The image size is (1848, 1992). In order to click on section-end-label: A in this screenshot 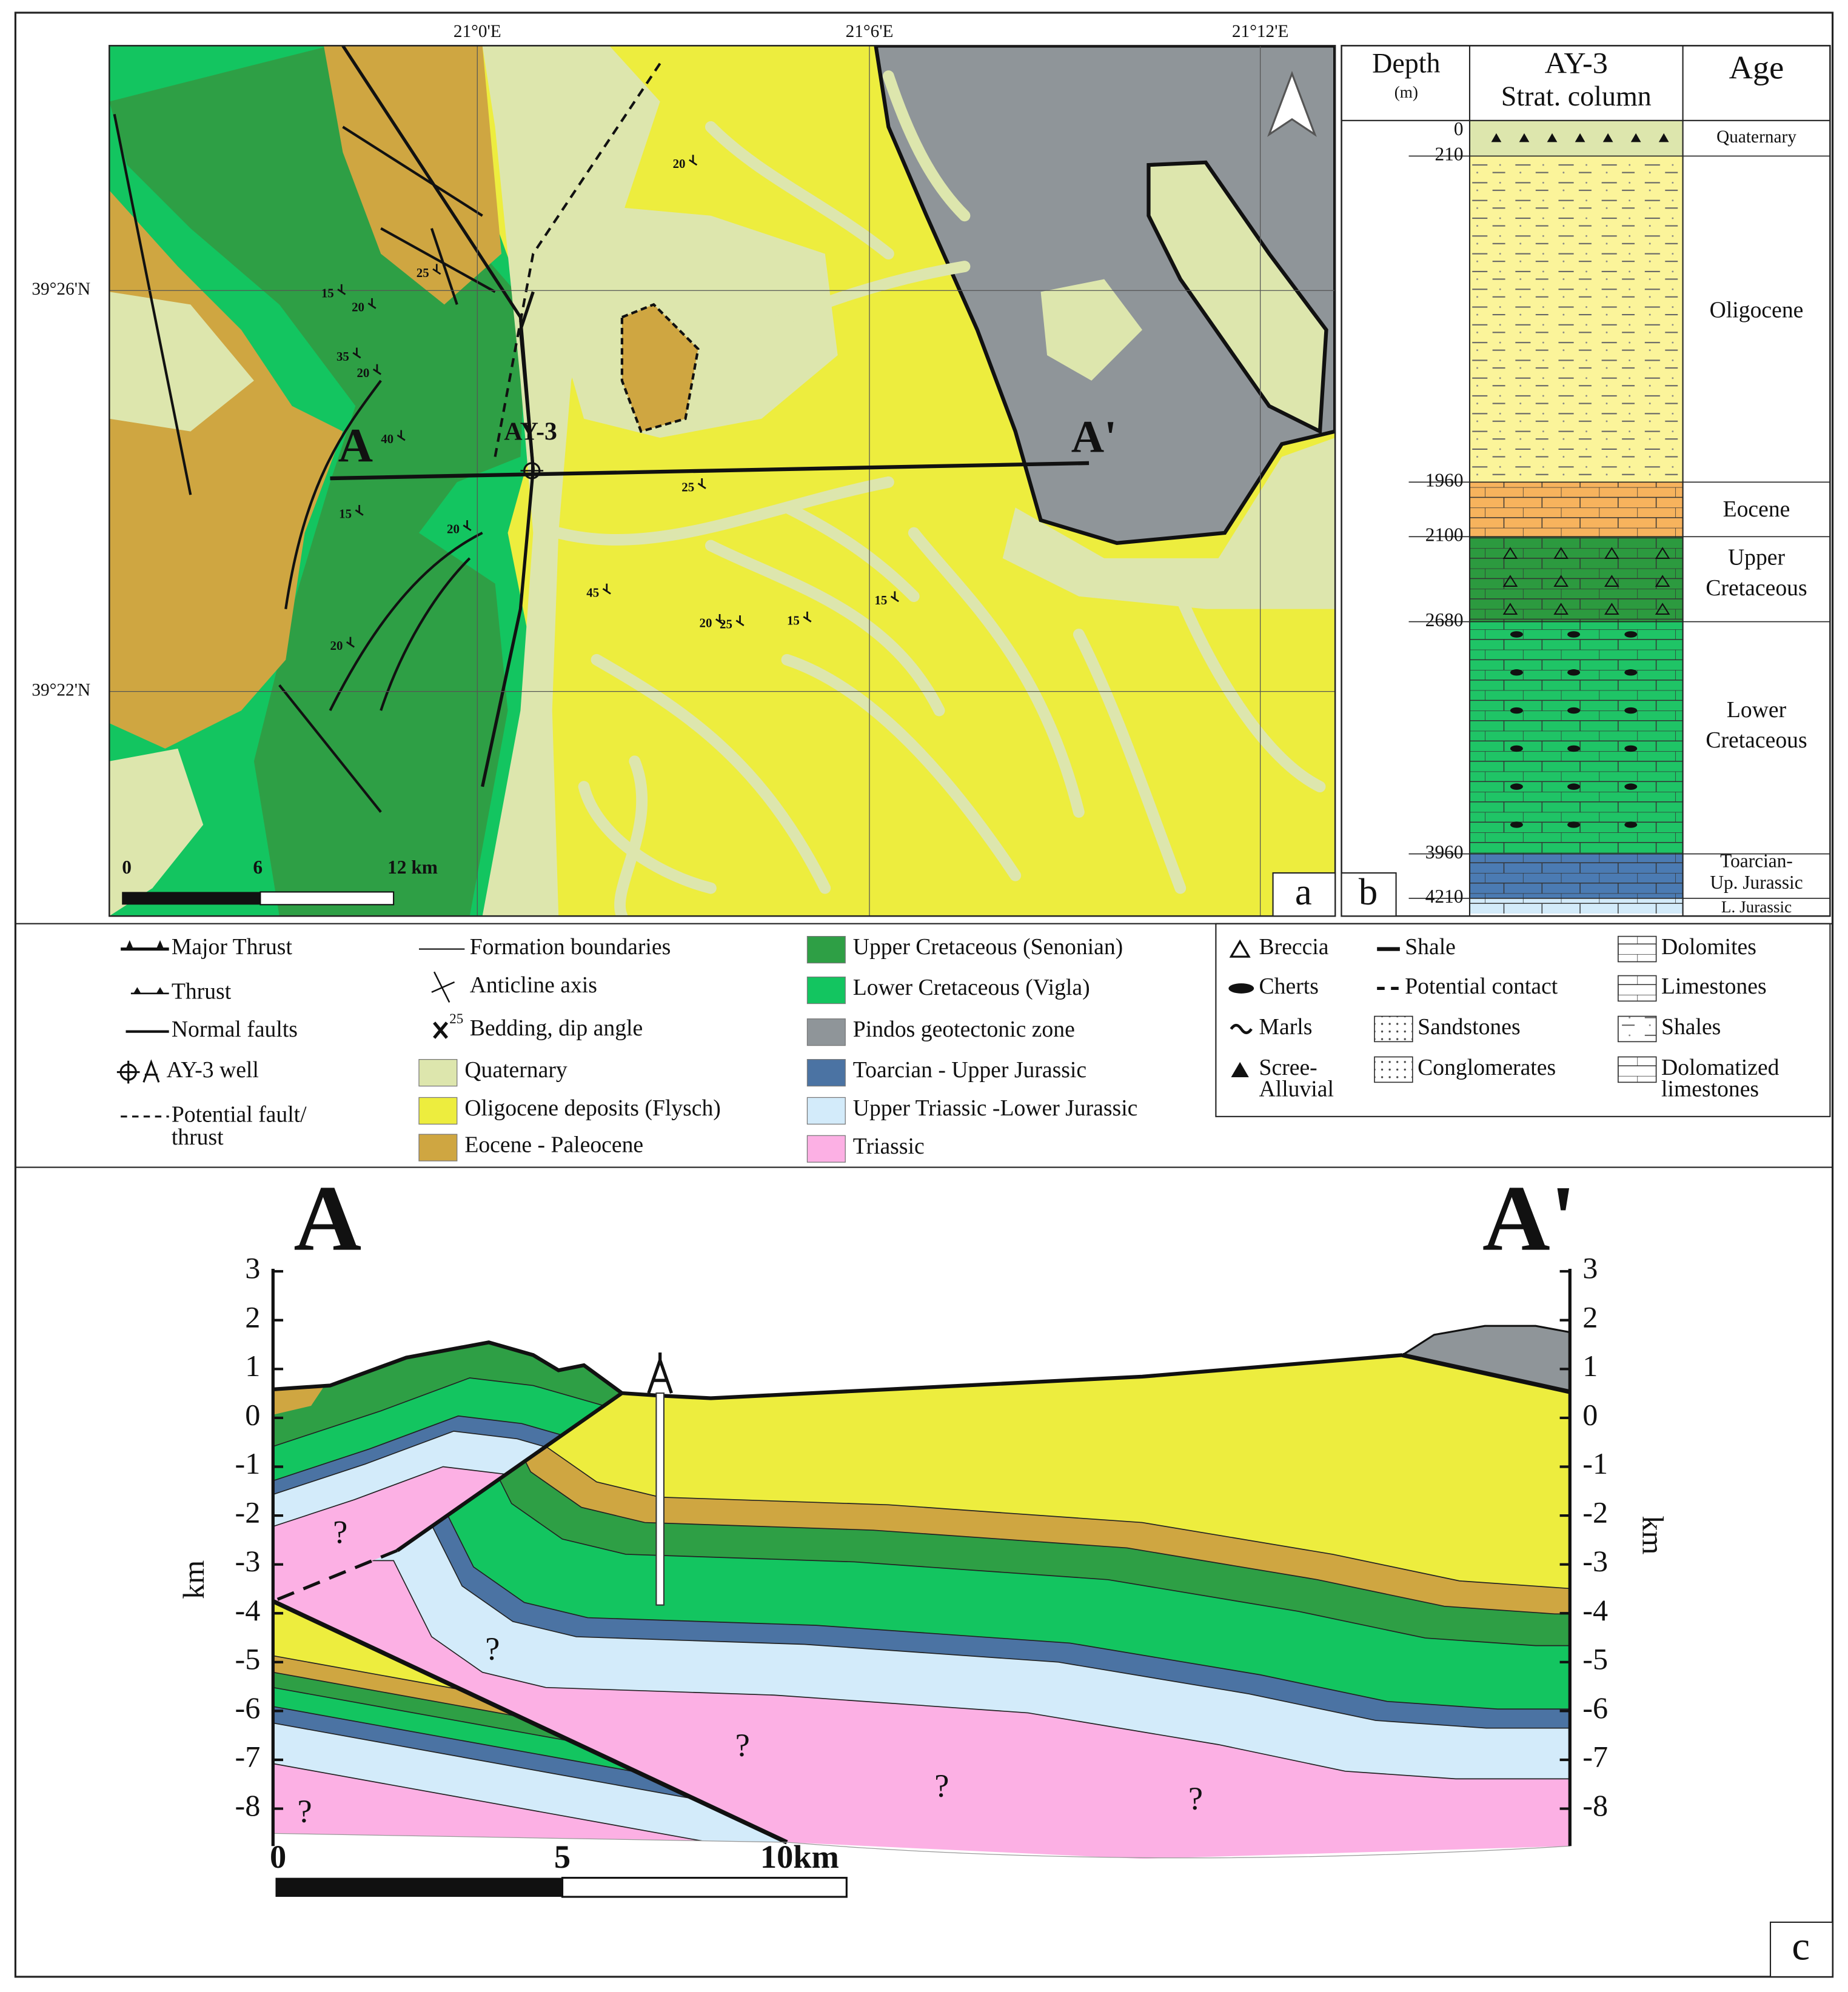, I will do `click(355, 445)`.